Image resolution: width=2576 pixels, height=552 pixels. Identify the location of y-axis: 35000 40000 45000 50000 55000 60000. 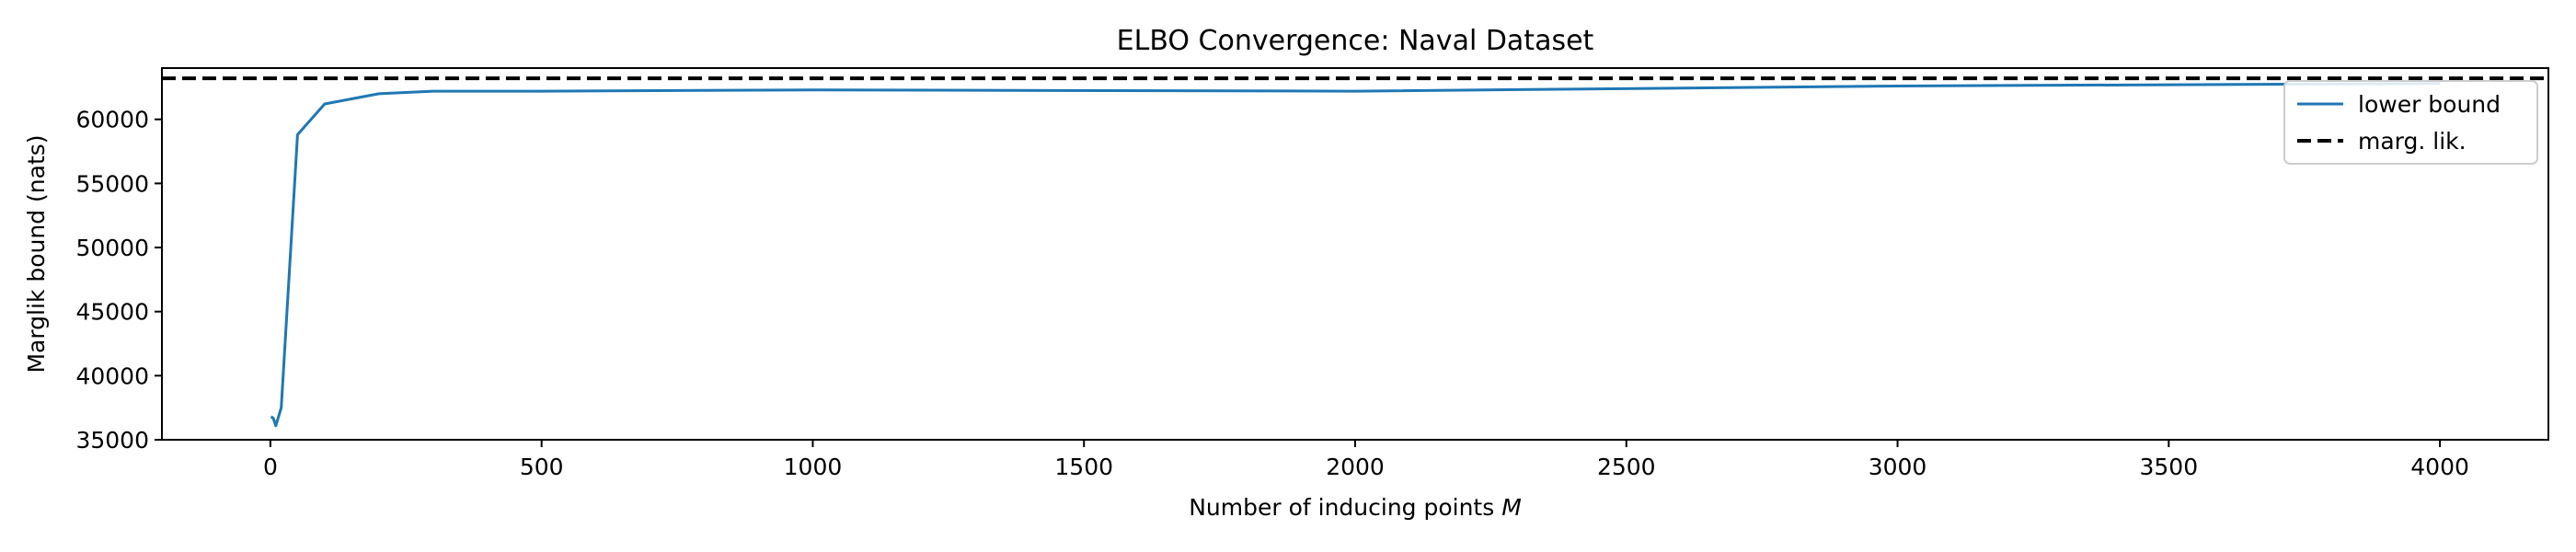
(118, 280).